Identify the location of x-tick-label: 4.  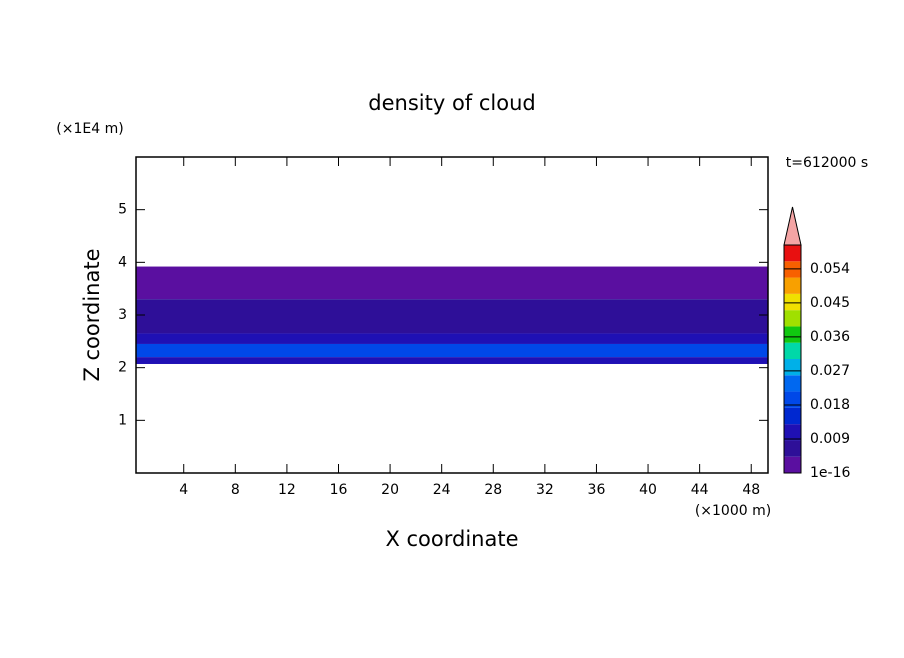
(183, 490).